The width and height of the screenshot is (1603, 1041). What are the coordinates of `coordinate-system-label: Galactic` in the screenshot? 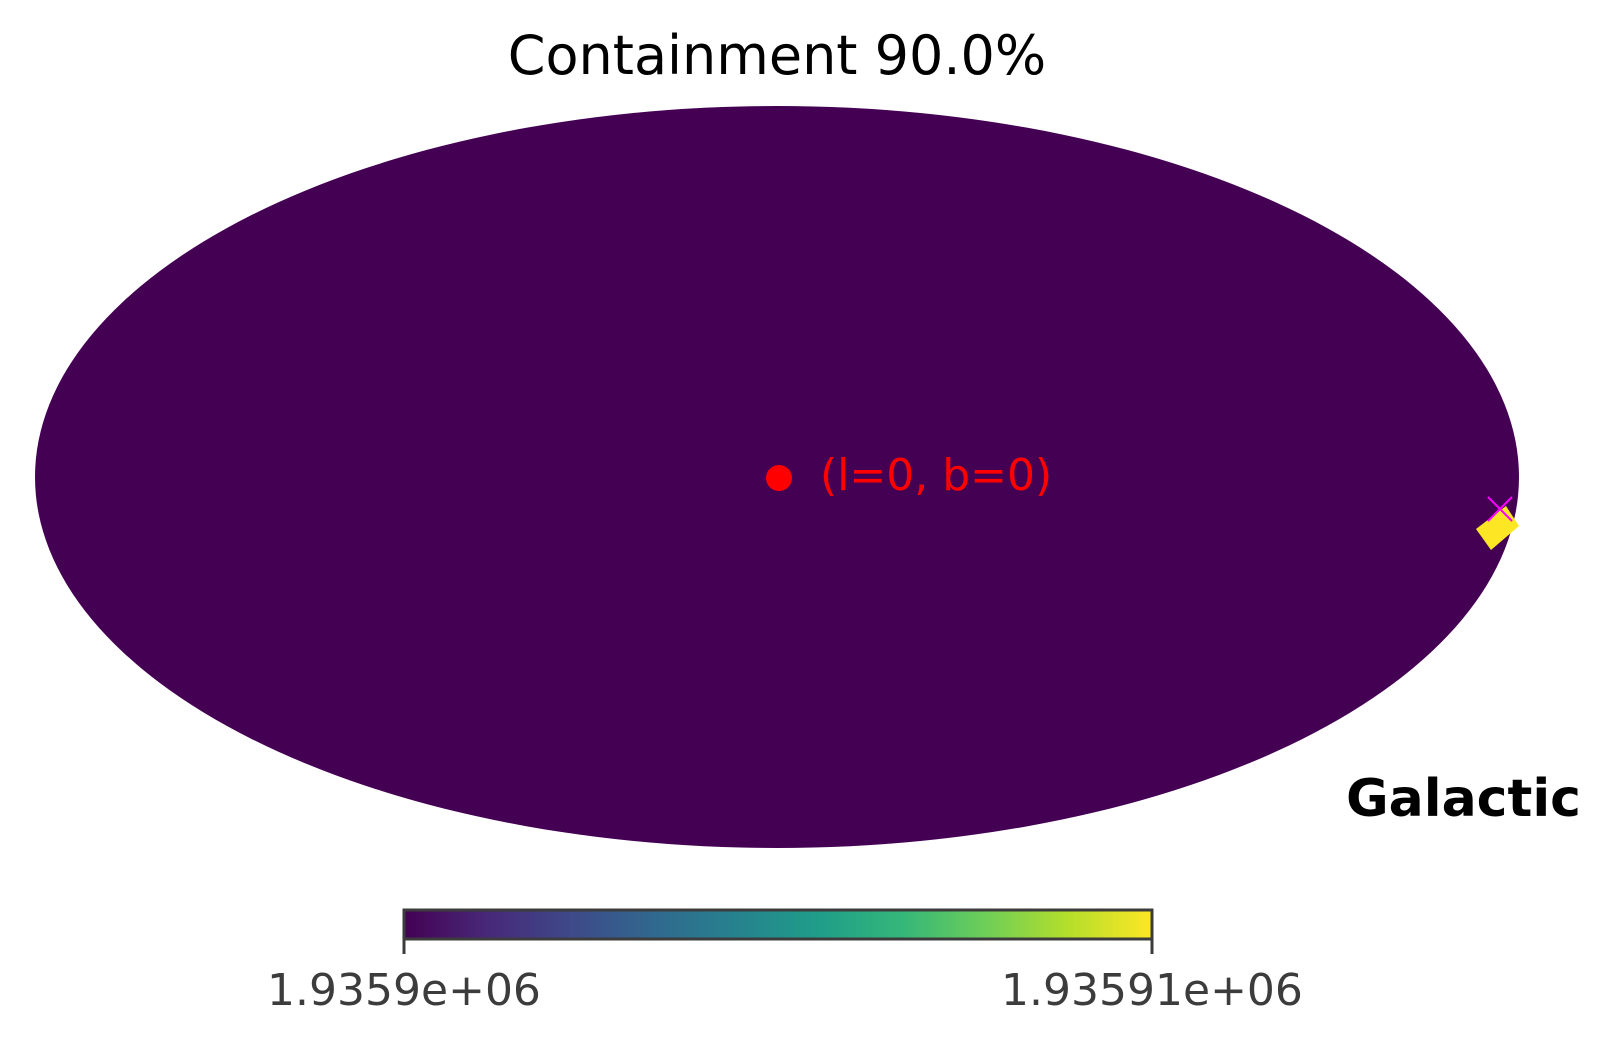 It's located at (1463, 799).